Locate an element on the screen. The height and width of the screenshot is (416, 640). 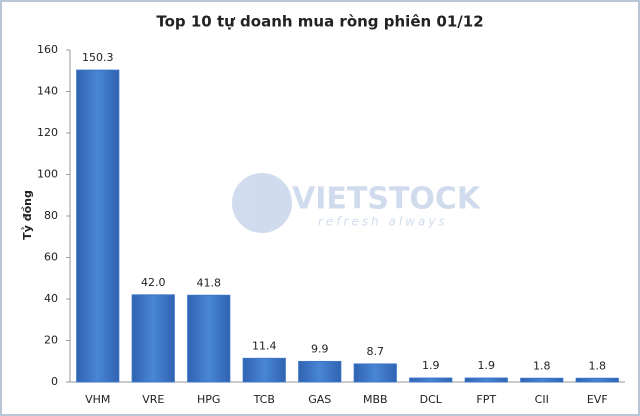
y-tick-label: 40 is located at coordinates (51, 298).